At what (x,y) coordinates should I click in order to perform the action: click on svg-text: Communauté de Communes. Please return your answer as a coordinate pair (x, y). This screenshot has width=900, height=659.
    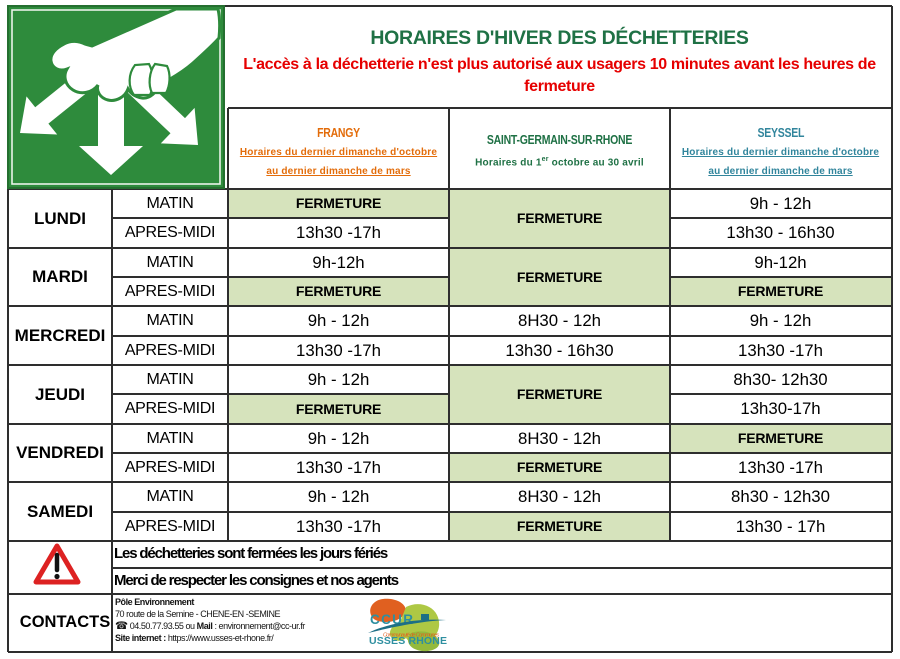
    Looking at the image, I should click on (411, 636).